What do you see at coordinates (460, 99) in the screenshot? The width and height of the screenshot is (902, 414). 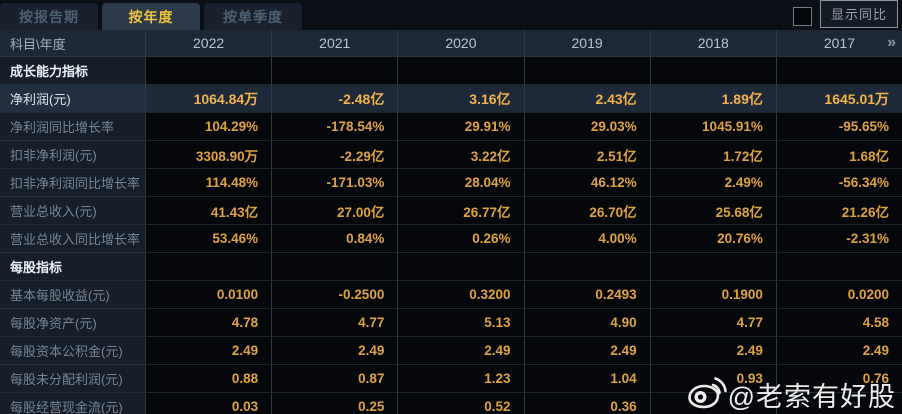 I see `cell-value: 3.16亿` at bounding box center [460, 99].